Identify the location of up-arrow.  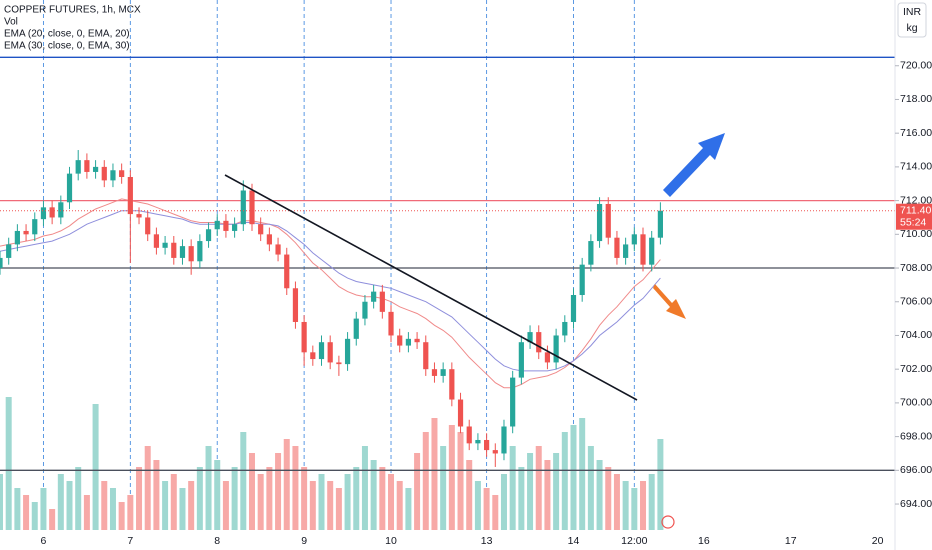
(694, 165).